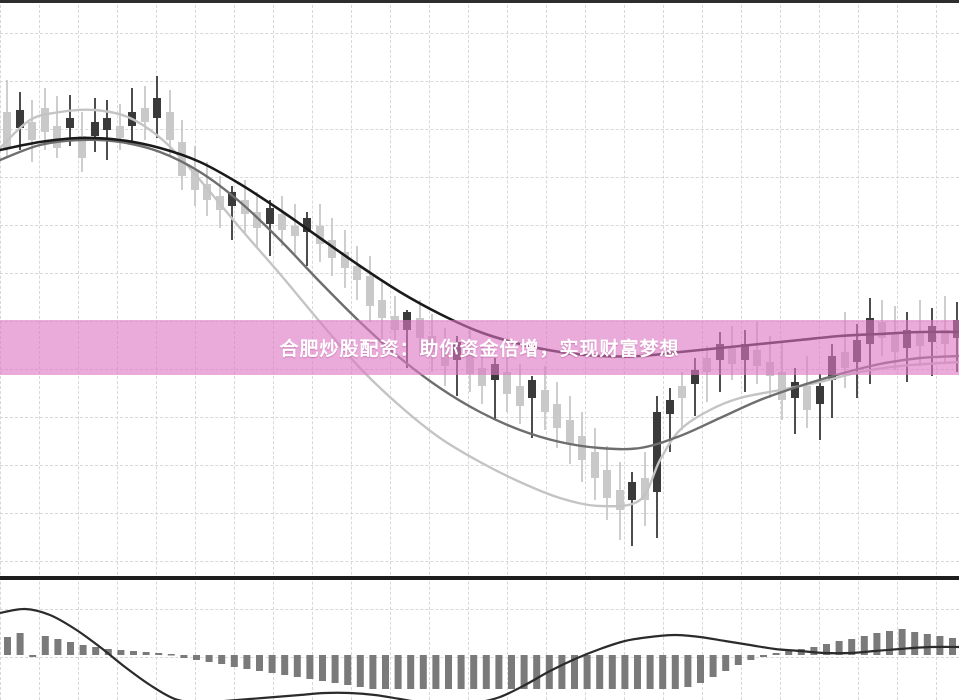  I want to click on promo-banner: 合肥炒股配资：助你资金倍增，实现财富梦想, so click(479, 347).